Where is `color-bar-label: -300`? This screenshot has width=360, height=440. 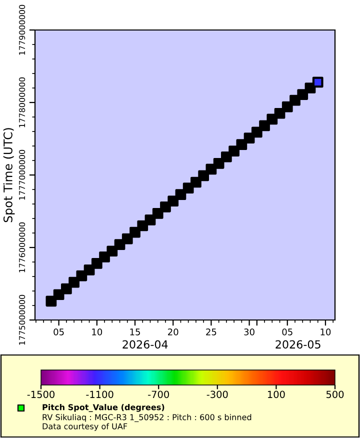
color-bar-label: -300 is located at coordinates (217, 394).